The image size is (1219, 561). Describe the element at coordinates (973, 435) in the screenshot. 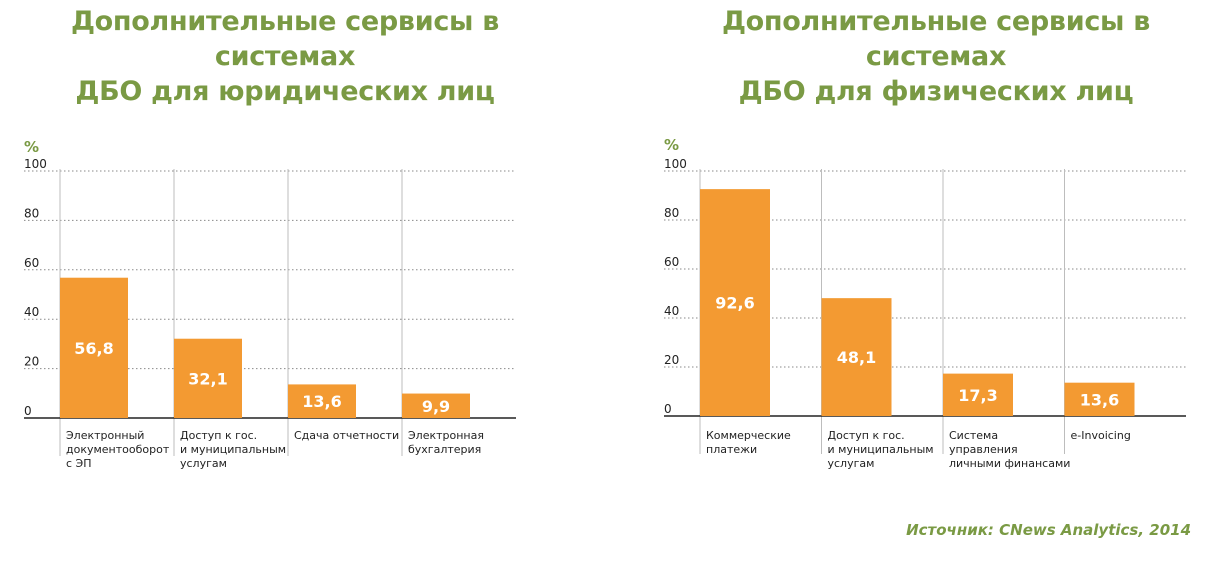

I see `category-label-line: Система` at that location.